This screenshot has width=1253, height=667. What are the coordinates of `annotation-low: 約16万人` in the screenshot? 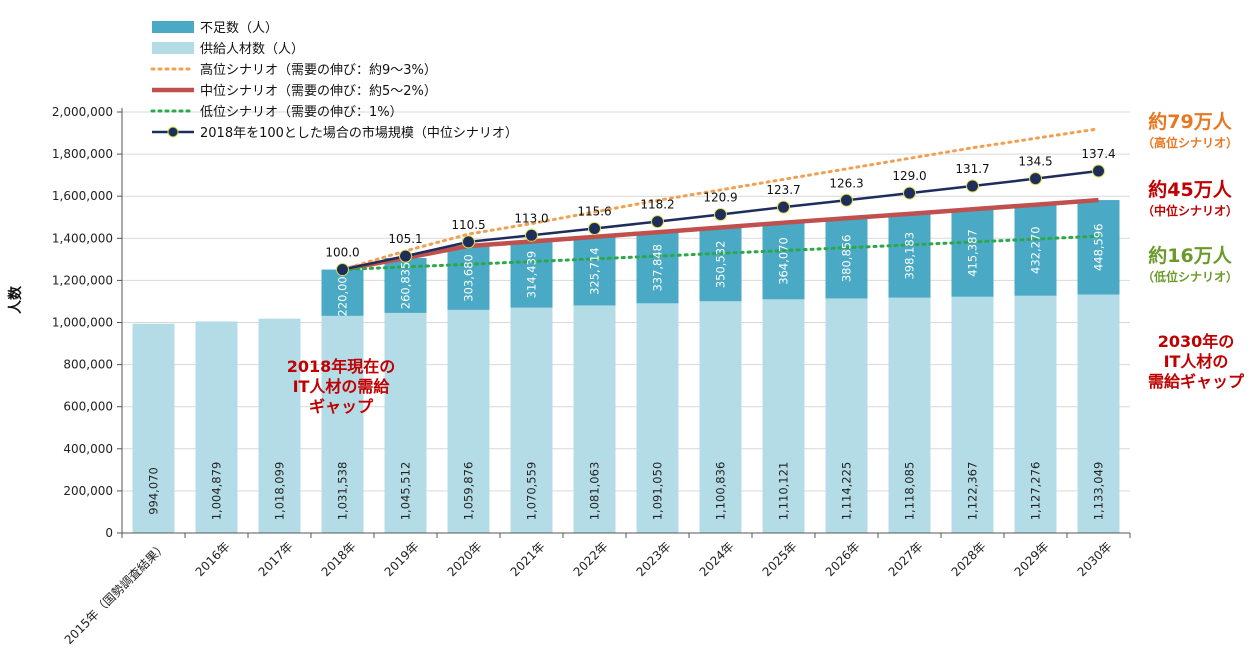 It's located at (1190, 255).